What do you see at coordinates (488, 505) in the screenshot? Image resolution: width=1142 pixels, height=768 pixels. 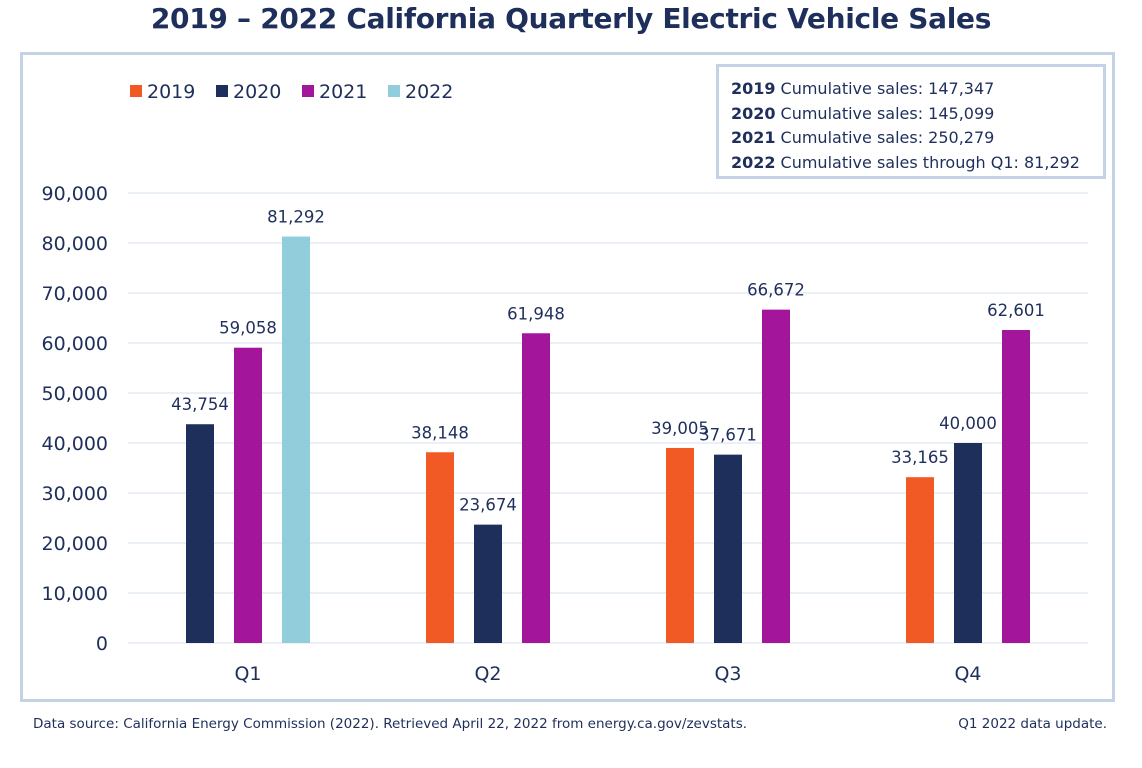 I see `data-label: 23,674` at bounding box center [488, 505].